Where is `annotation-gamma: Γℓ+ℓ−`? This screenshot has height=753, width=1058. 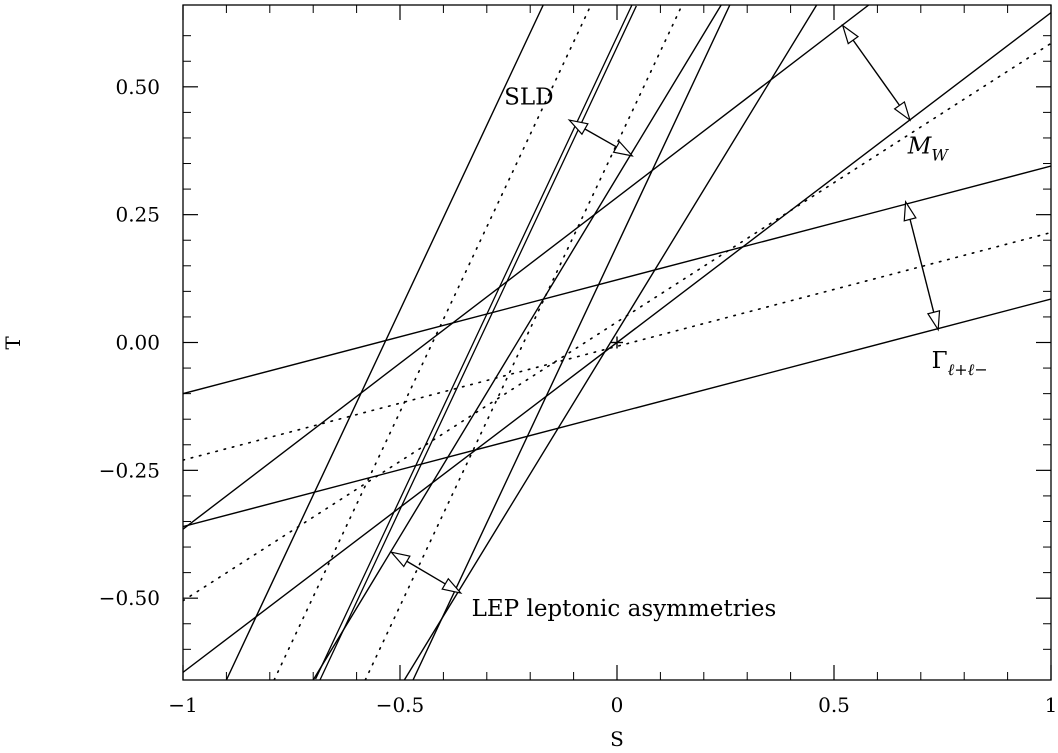 annotation-gamma: Γℓ+ℓ− is located at coordinates (960, 363).